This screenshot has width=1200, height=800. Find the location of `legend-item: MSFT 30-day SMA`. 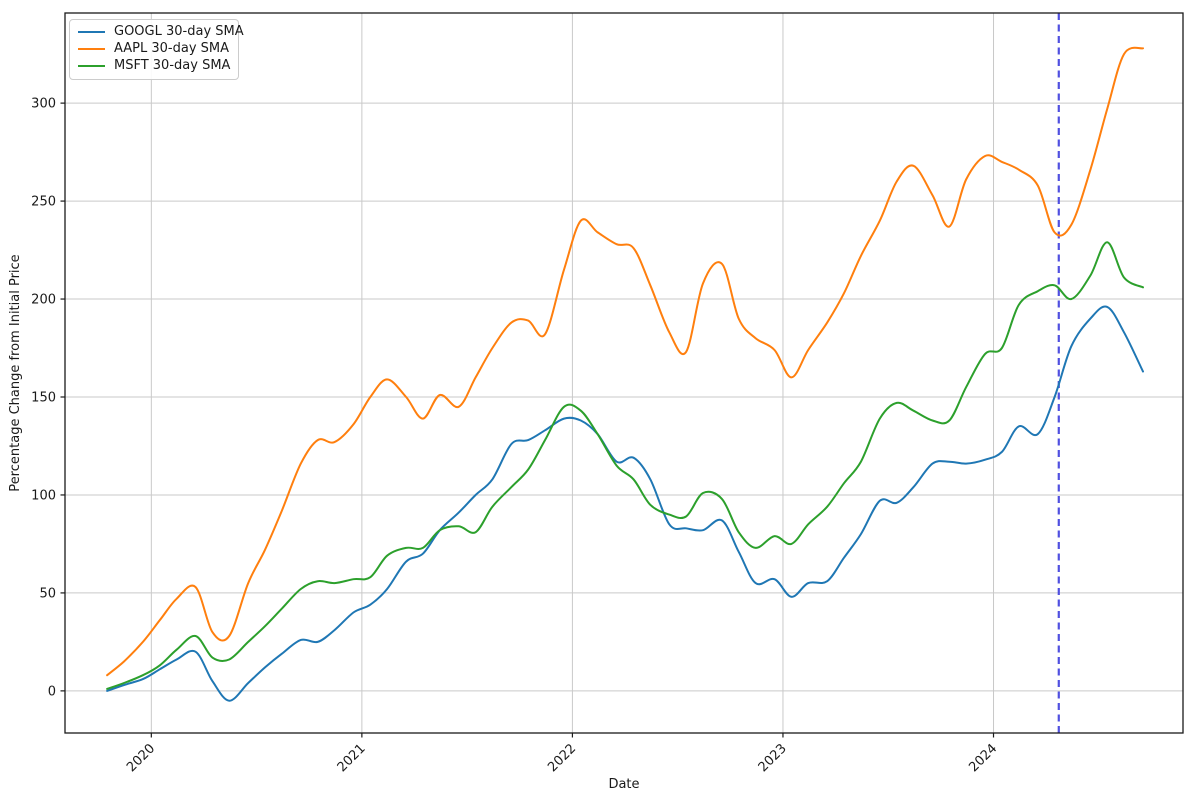

legend-item: MSFT 30-day SMA is located at coordinates (154, 66).